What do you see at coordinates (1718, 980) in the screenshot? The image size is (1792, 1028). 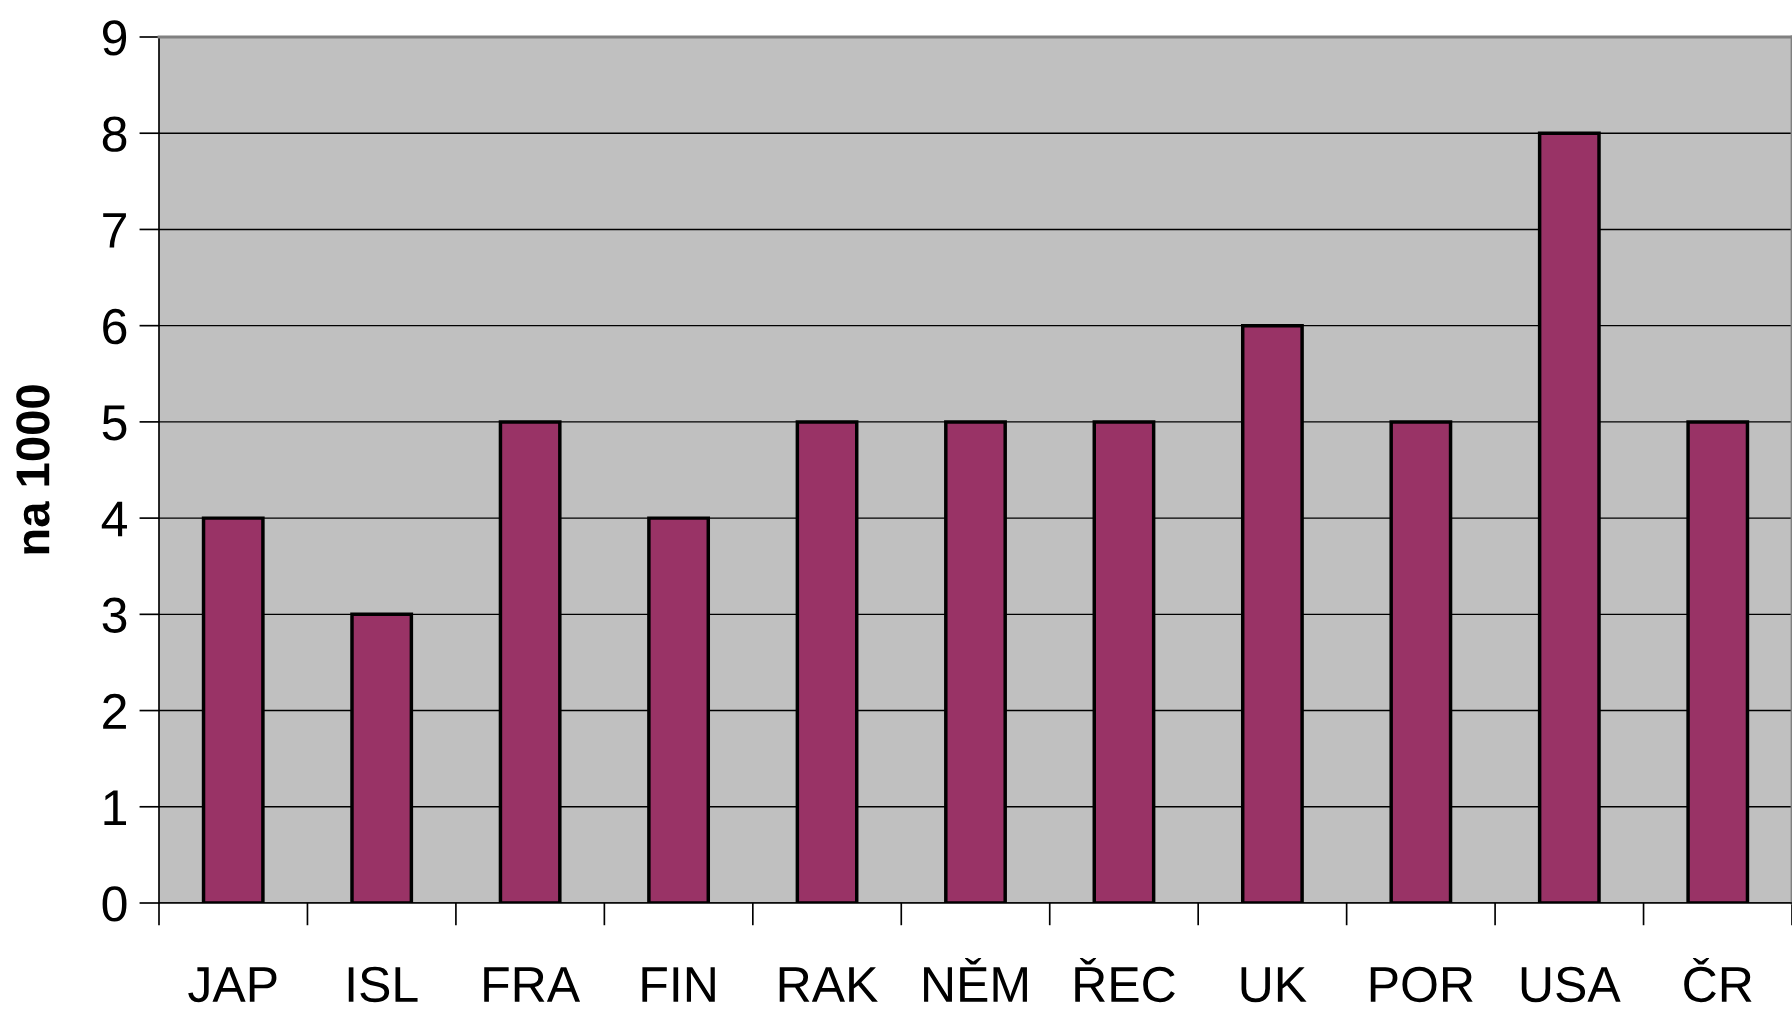 I see `x-tick-label: ČR` at bounding box center [1718, 980].